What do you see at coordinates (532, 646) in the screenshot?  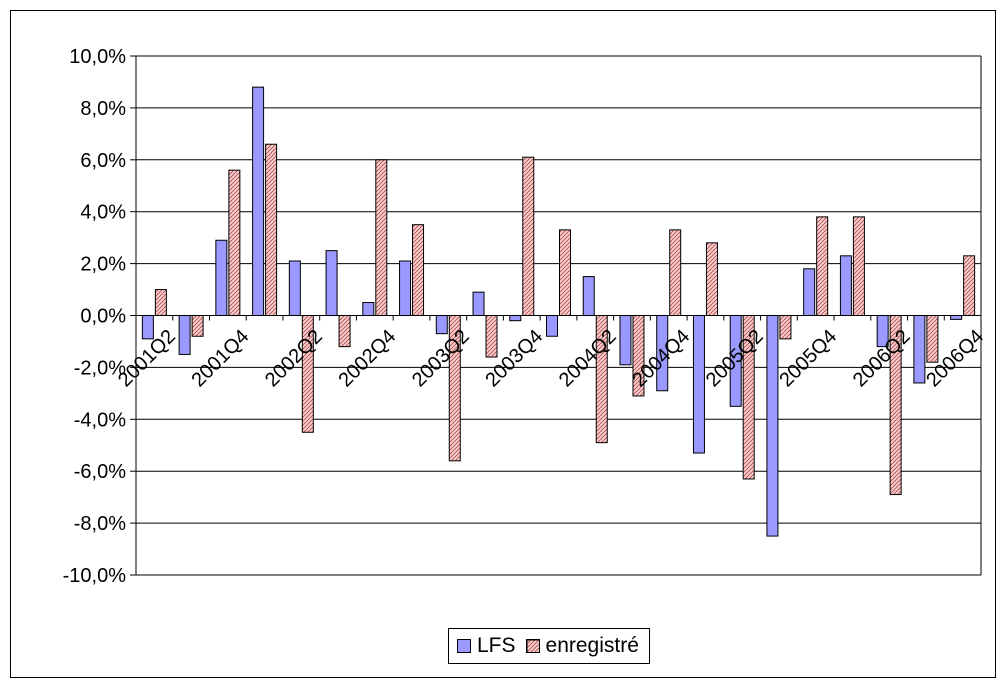 I see `legend-swatch-enregistre` at bounding box center [532, 646].